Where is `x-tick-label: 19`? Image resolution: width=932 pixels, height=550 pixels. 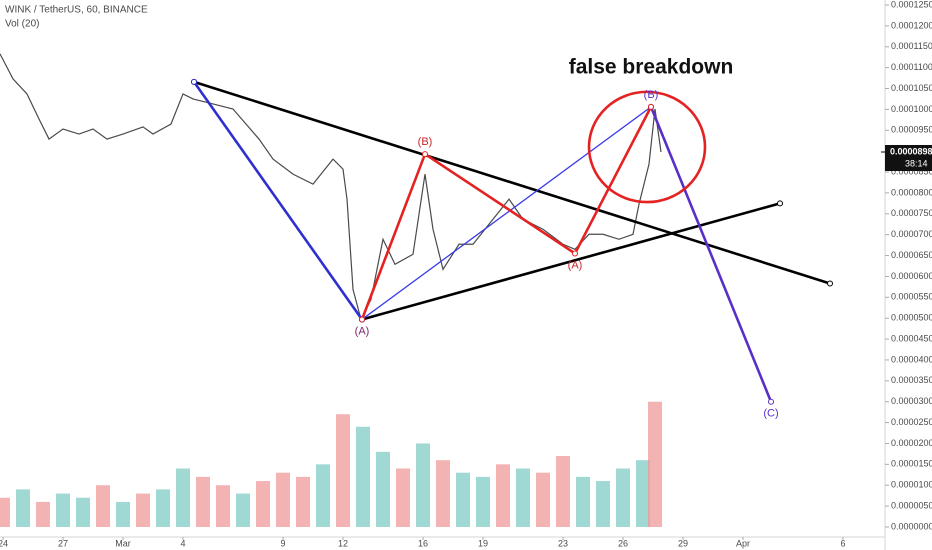
x-tick-label: 19 is located at coordinates (483, 543).